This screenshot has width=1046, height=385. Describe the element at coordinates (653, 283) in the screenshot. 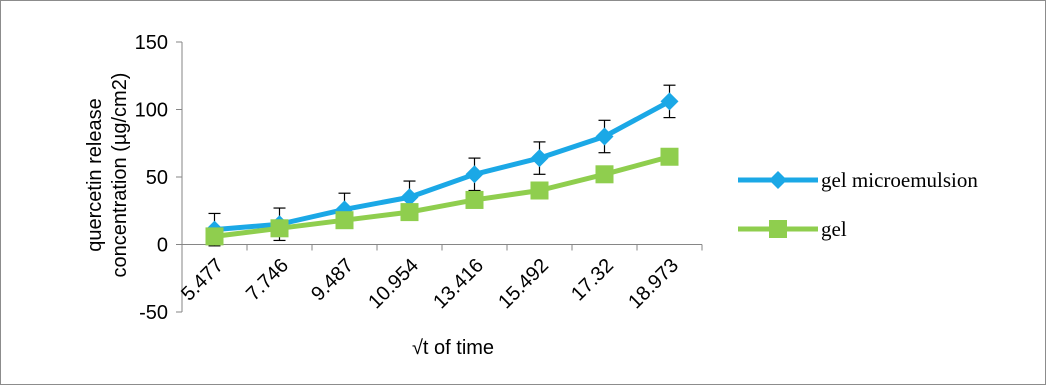

I see `x-tick-label: 18.973` at that location.